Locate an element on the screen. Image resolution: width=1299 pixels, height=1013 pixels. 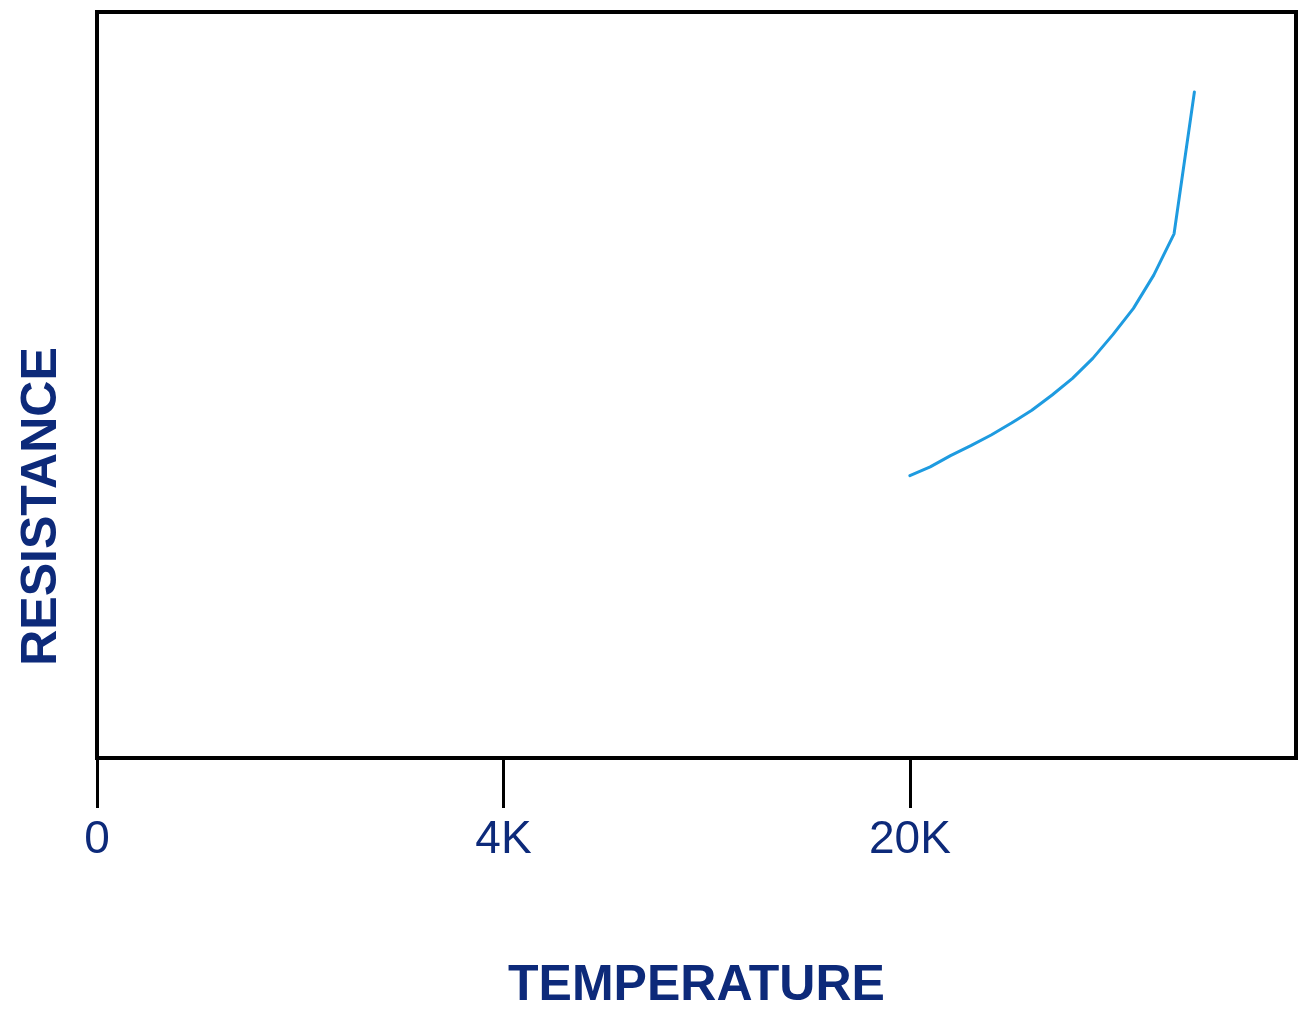
x-axis-title: TEMPERATURE is located at coordinates (696, 983).